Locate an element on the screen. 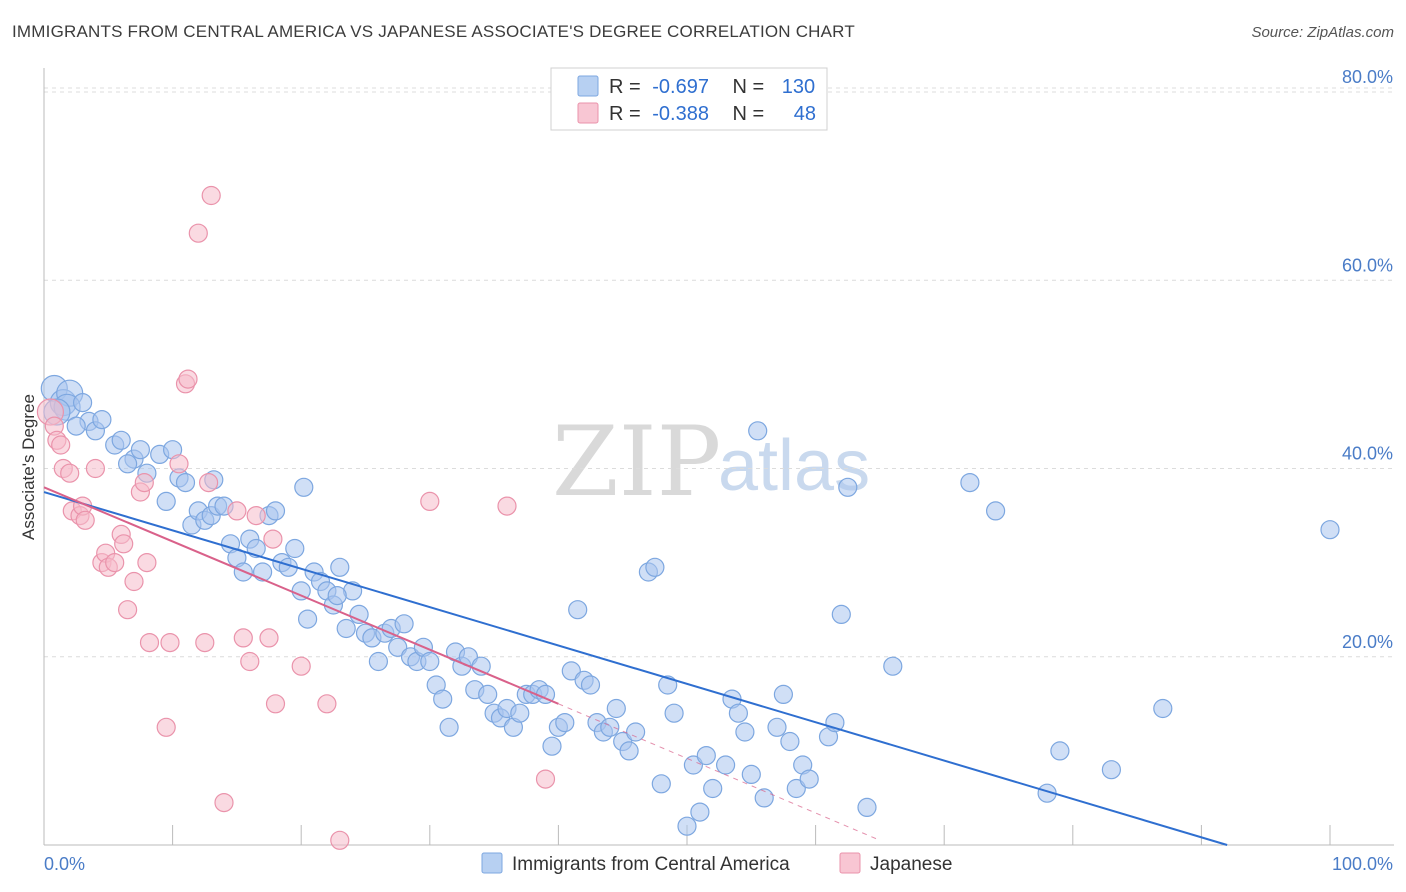  legend-swatch-blue is located at coordinates (588, 86).